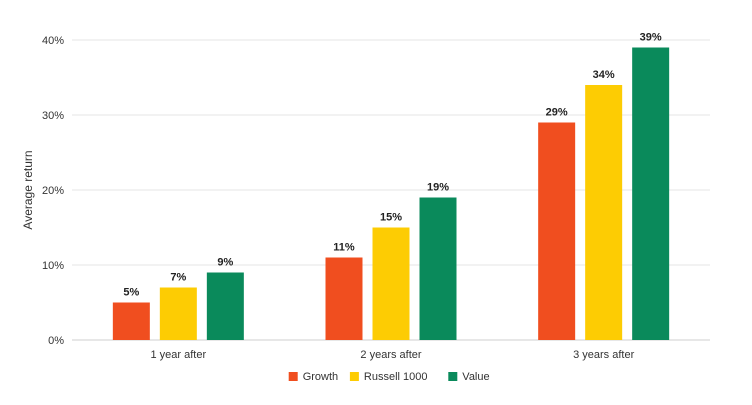  What do you see at coordinates (475, 377) in the screenshot?
I see `legend-label: Value` at bounding box center [475, 377].